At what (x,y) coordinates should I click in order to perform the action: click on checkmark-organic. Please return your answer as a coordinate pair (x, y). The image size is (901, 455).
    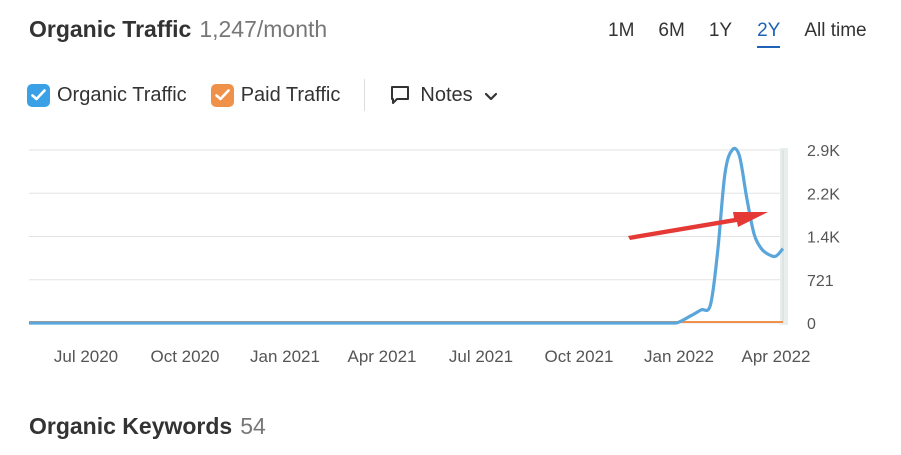
    Looking at the image, I should click on (38, 95).